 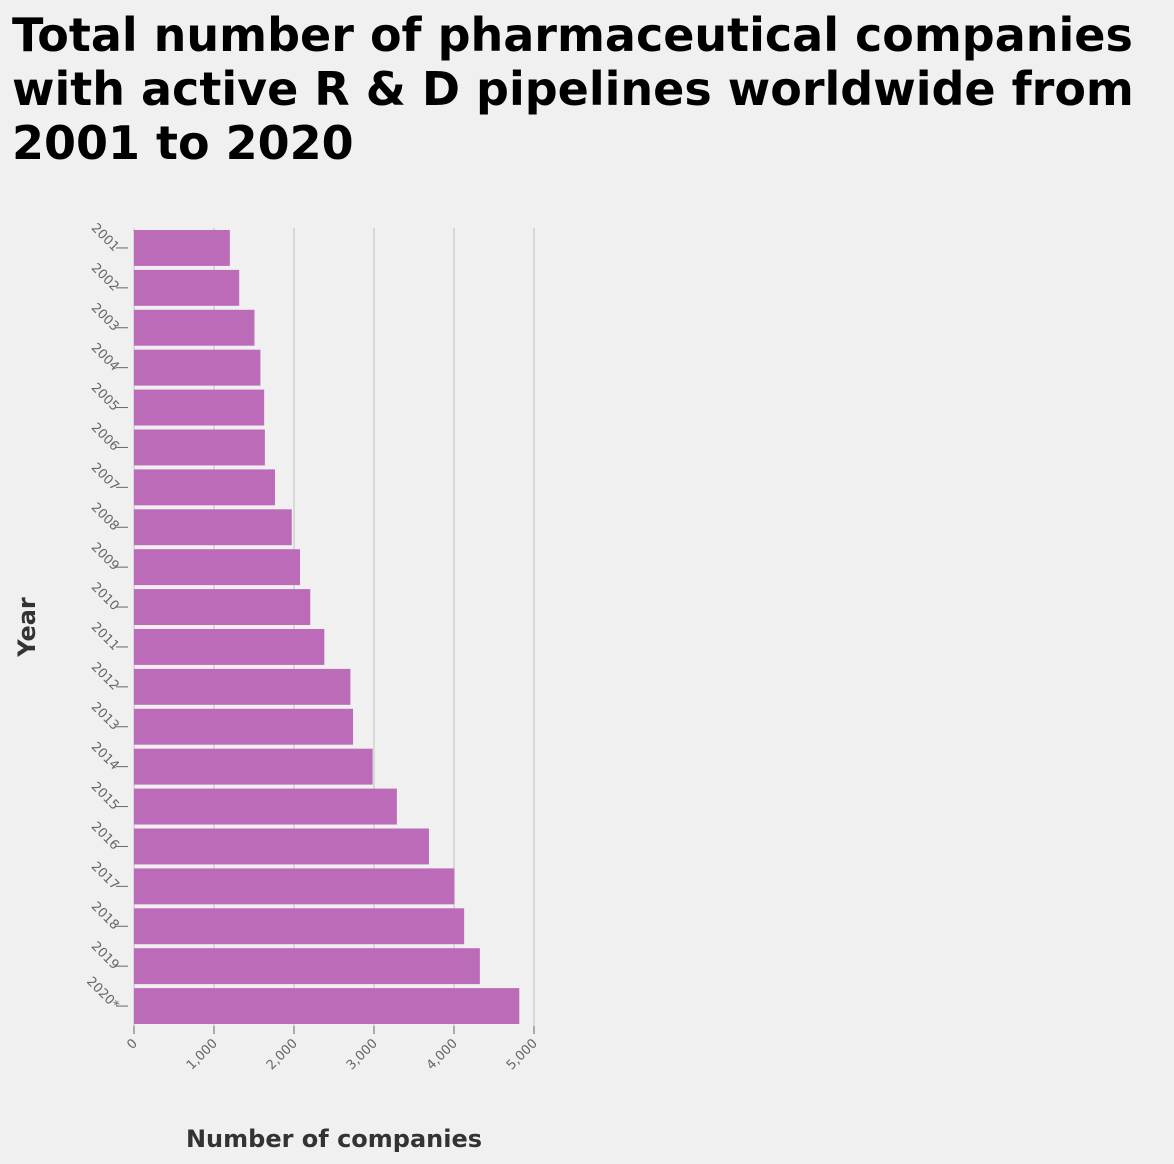 What do you see at coordinates (182, 247) in the screenshot?
I see `bar-2001` at bounding box center [182, 247].